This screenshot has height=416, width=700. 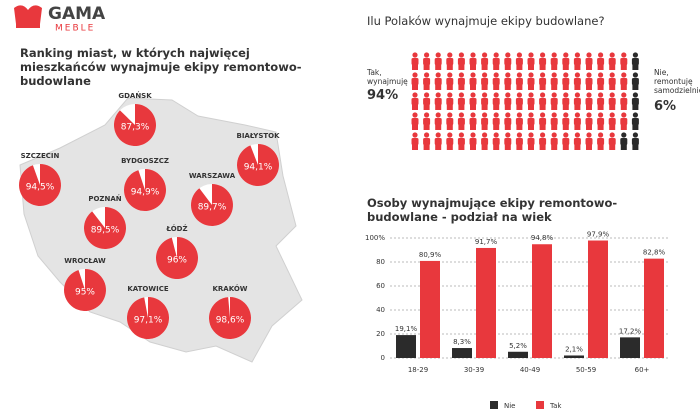 I want to click on y-tick-label: 60, so click(x=380, y=286).